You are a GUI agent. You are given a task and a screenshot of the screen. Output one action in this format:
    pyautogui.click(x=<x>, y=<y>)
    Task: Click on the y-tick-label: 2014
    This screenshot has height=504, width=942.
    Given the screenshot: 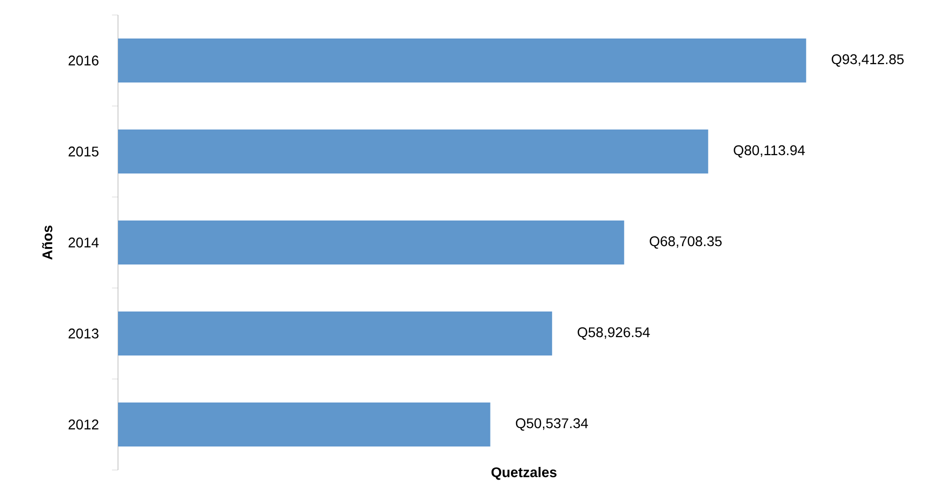 What is the action you would take?
    pyautogui.click(x=83, y=243)
    